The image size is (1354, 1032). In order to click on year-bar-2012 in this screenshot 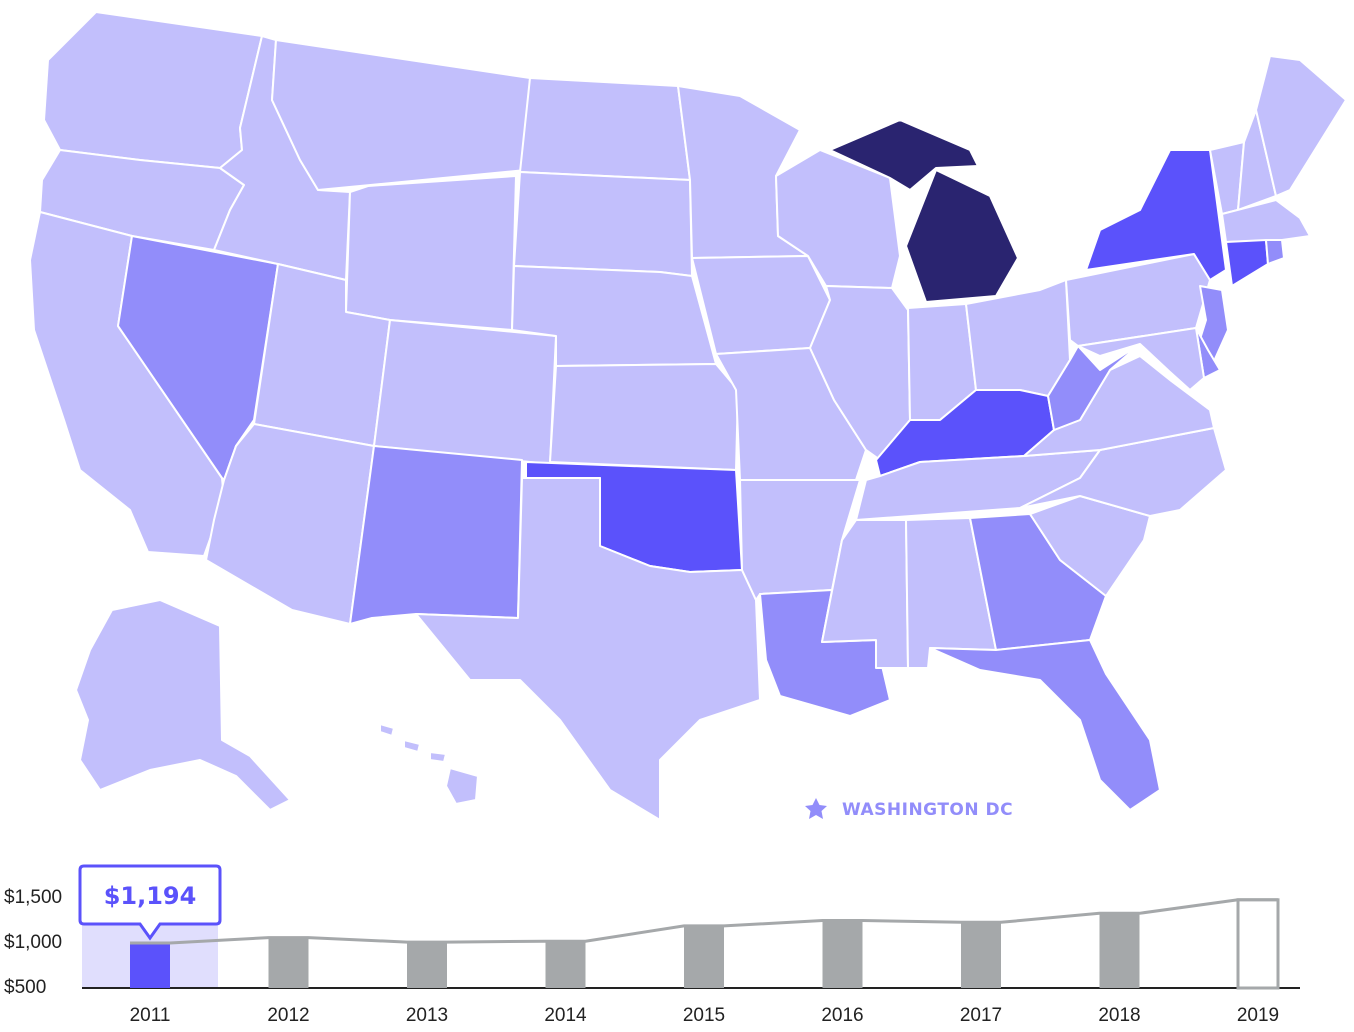, I will do `click(288, 962)`.